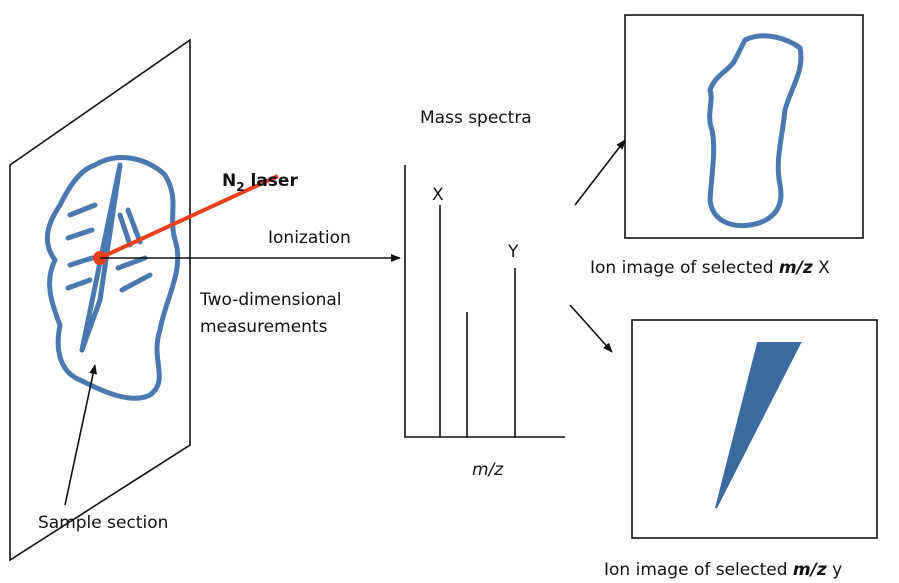  I want to click on caption-ion: y, so click(834, 570).